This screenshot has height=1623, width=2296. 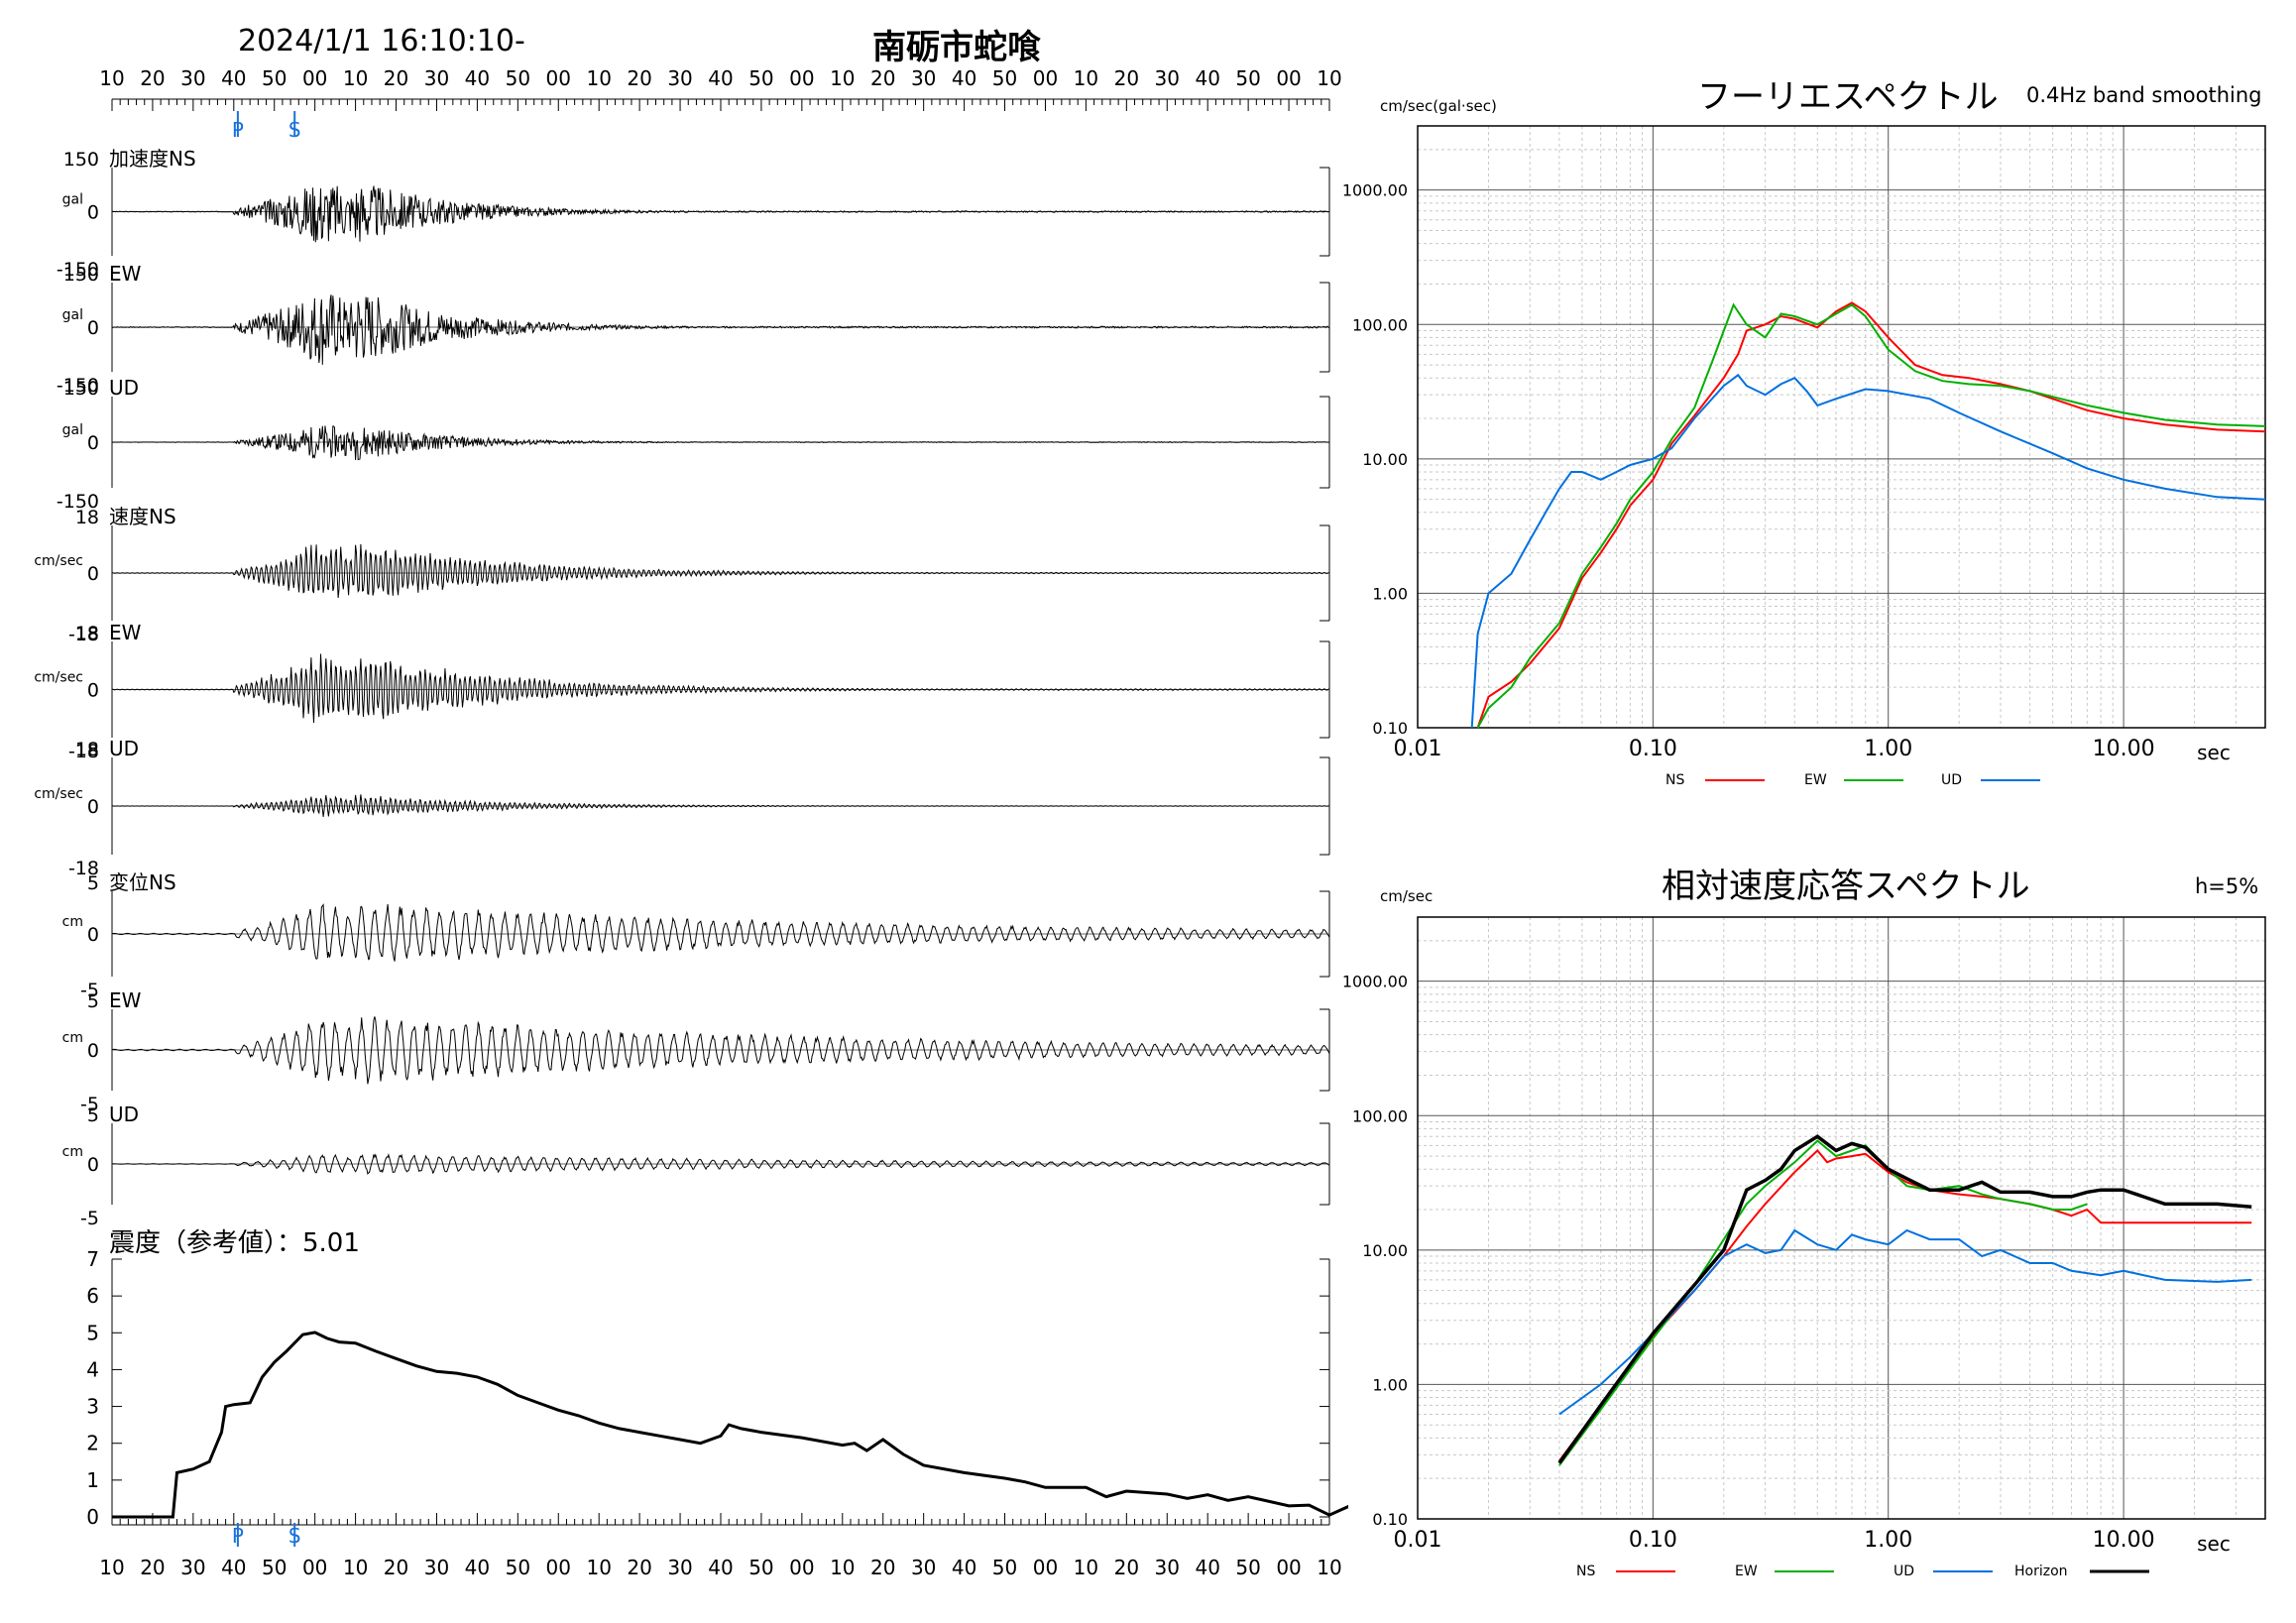 What do you see at coordinates (83, 868) in the screenshot?
I see `trace-min-label: -18` at bounding box center [83, 868].